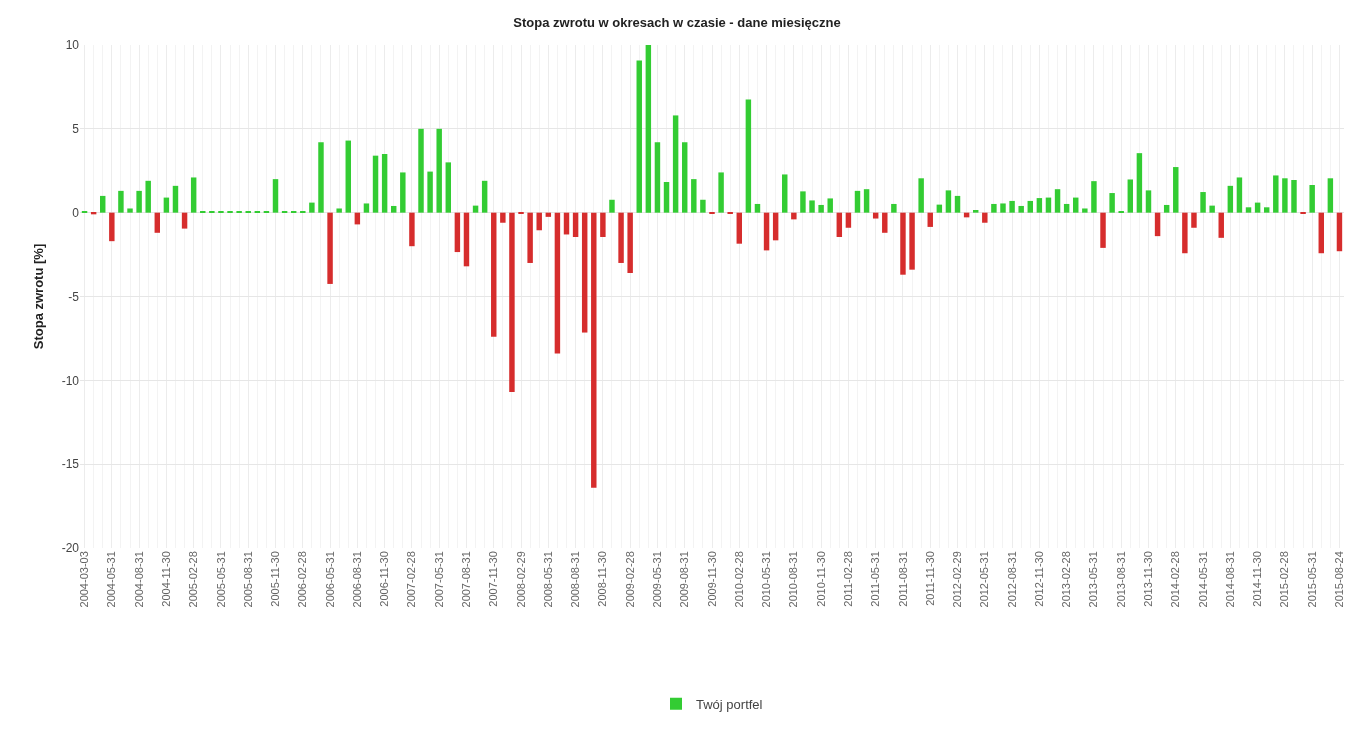  Describe the element at coordinates (76, 129) in the screenshot. I see `y-tick-label: 5` at that location.